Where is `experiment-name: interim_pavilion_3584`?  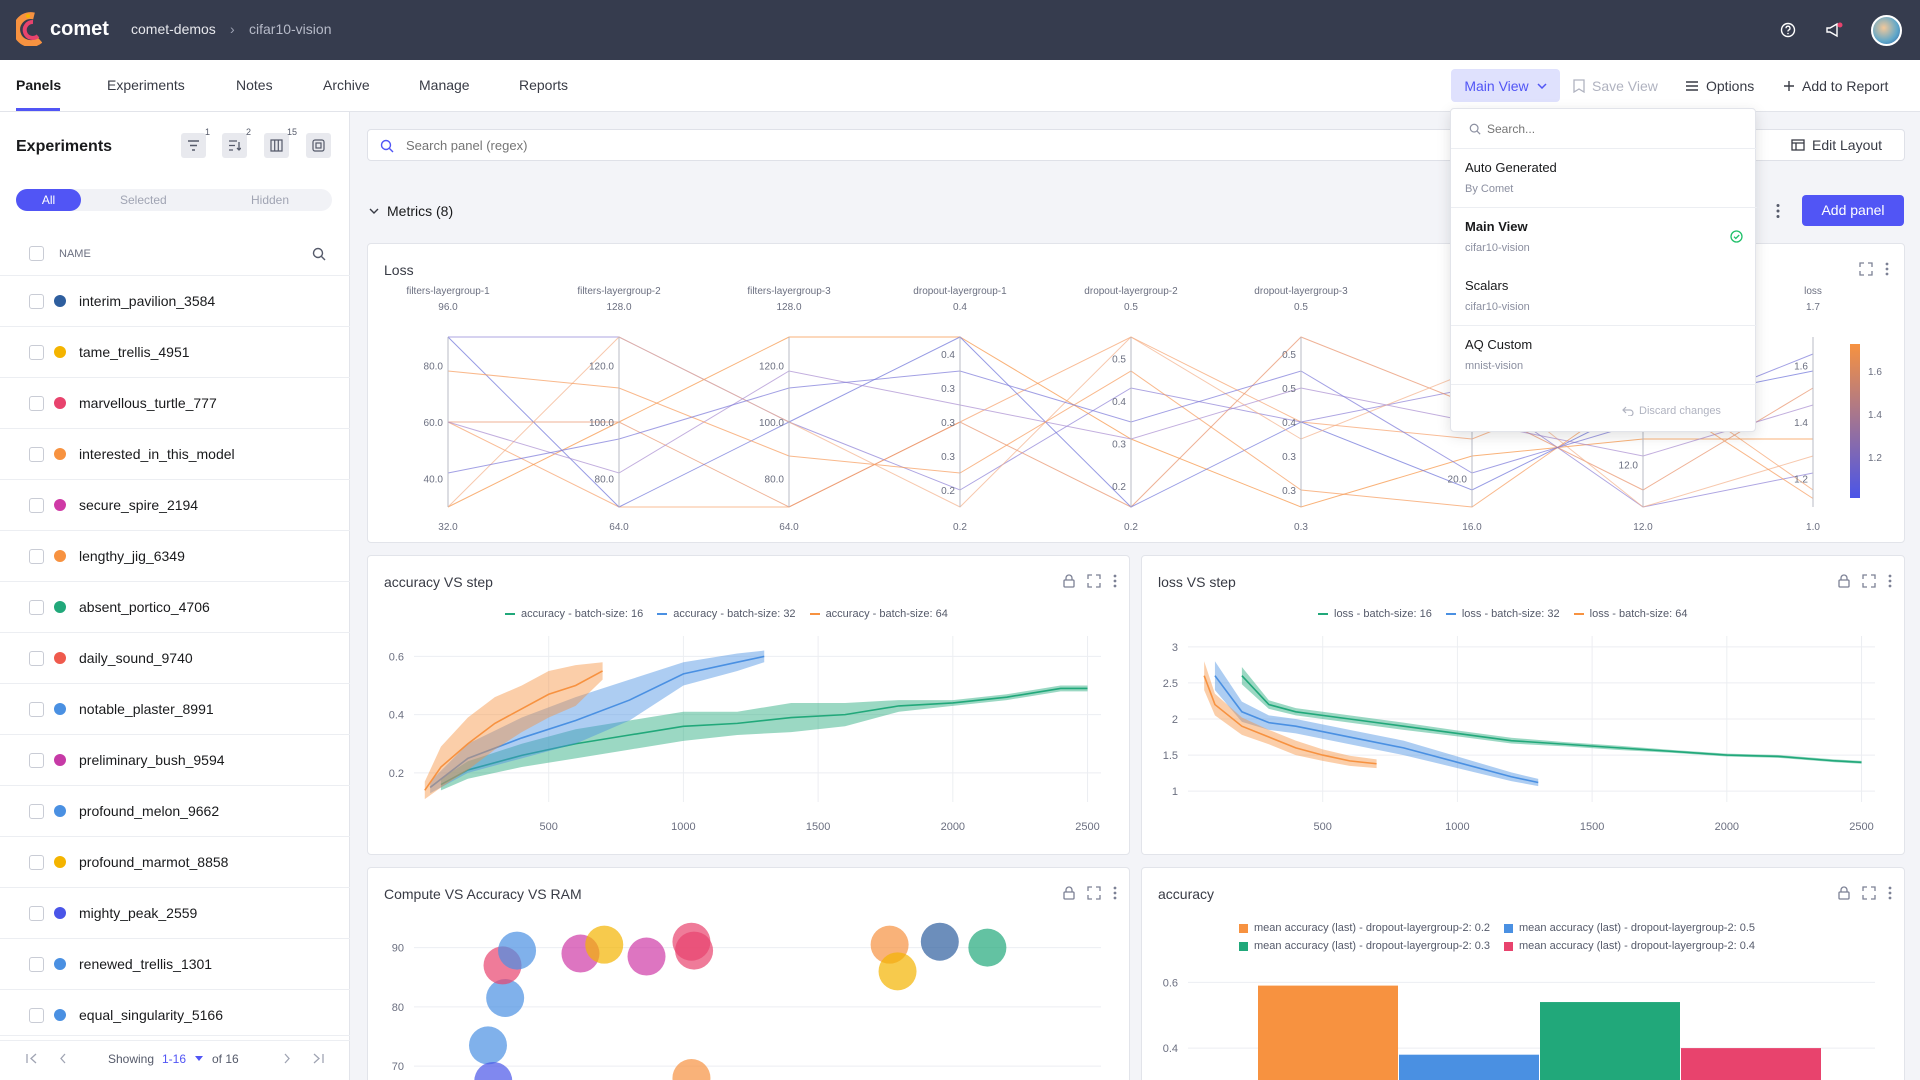 experiment-name: interim_pavilion_3584 is located at coordinates (147, 301).